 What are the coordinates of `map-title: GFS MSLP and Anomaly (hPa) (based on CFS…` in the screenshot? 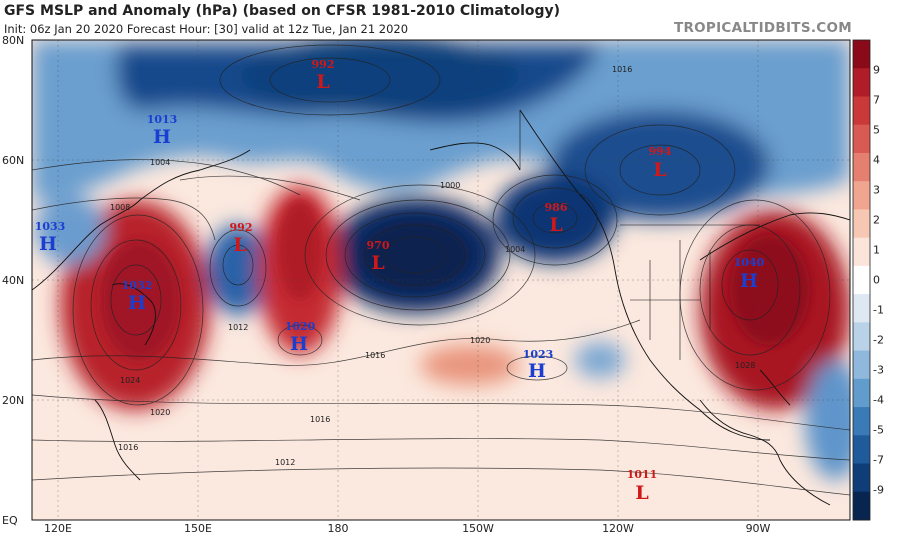 It's located at (282, 11).